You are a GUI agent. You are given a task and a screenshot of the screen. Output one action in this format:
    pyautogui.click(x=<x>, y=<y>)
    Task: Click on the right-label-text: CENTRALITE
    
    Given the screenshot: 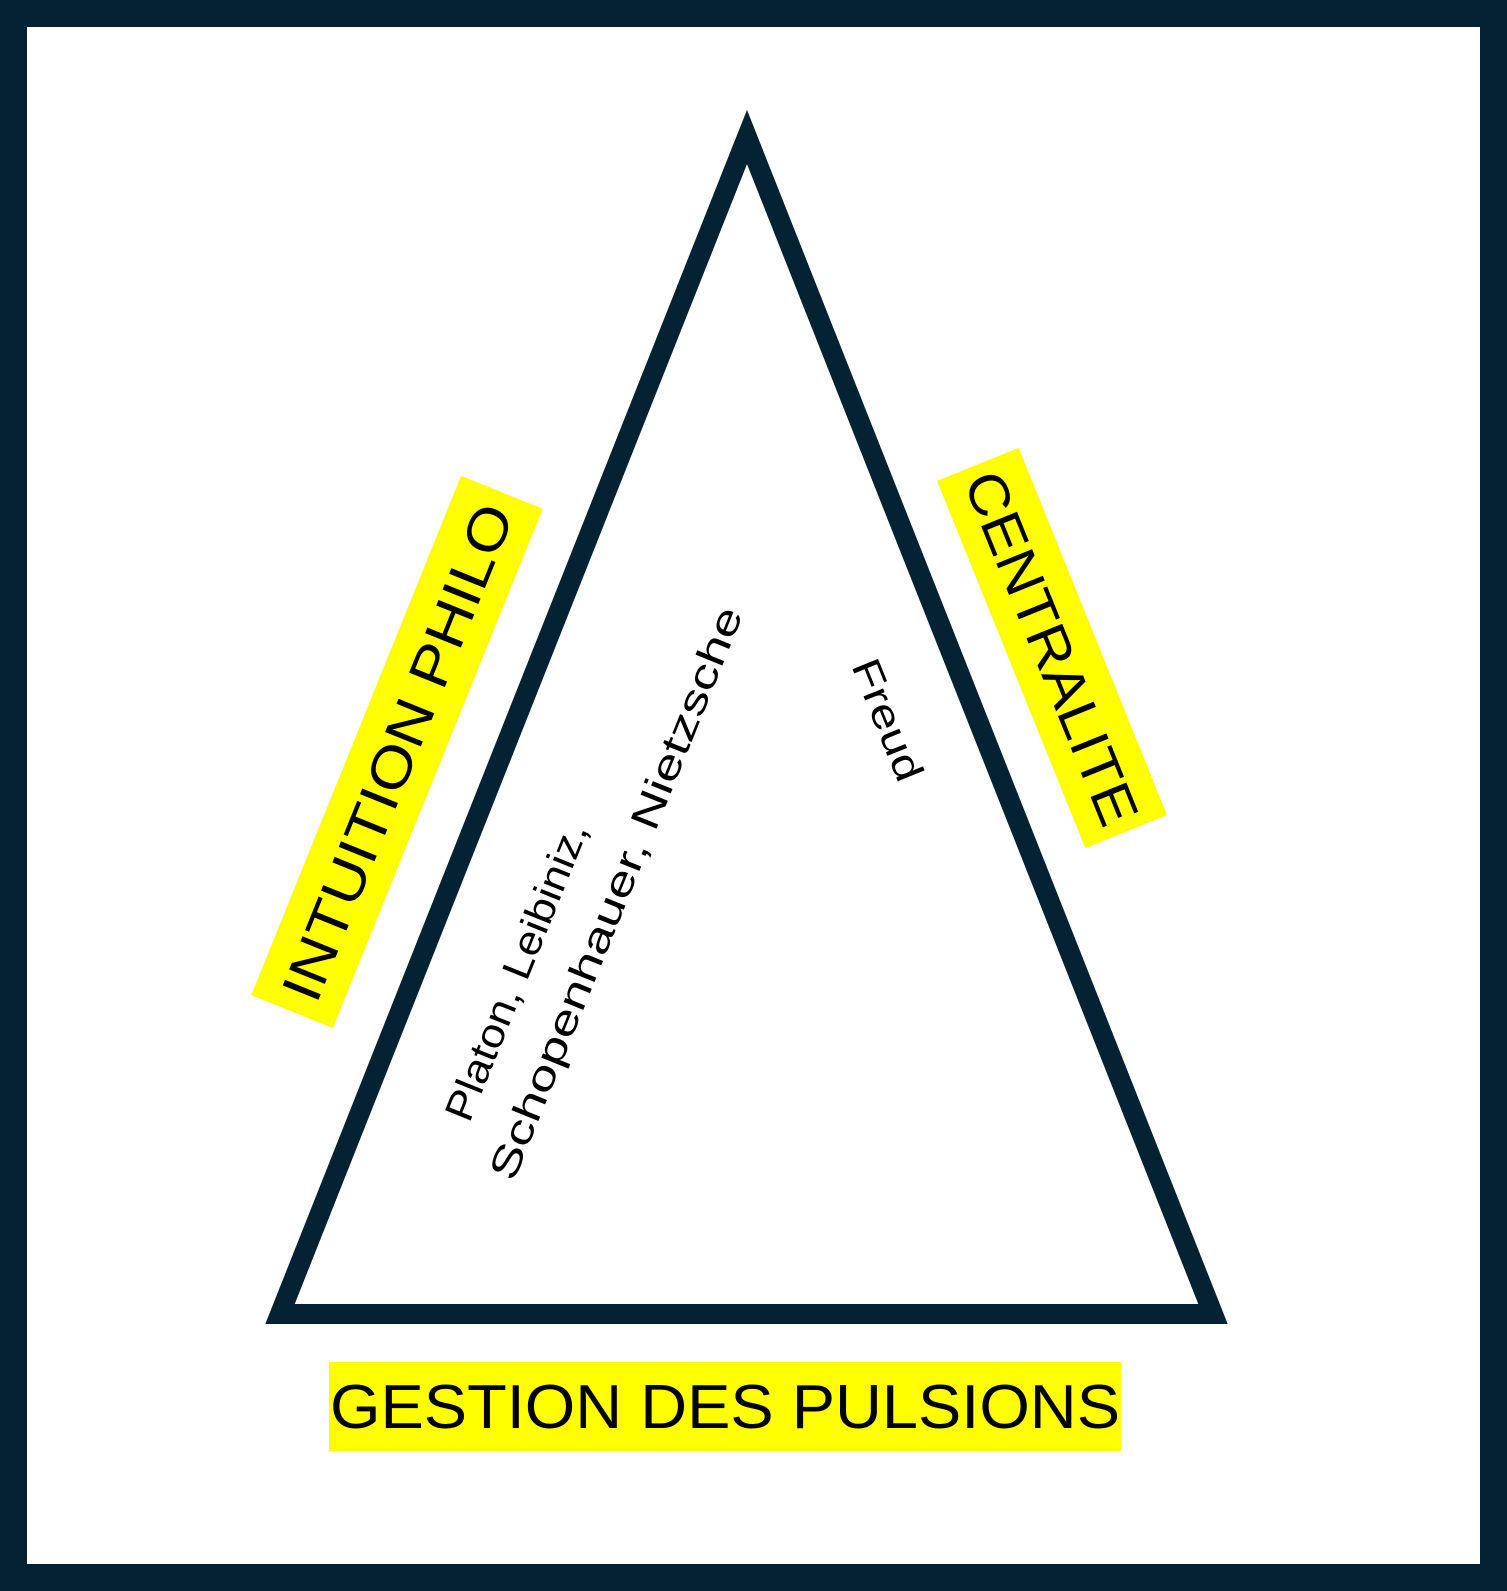 What is the action you would take?
    pyautogui.click(x=1051, y=648)
    